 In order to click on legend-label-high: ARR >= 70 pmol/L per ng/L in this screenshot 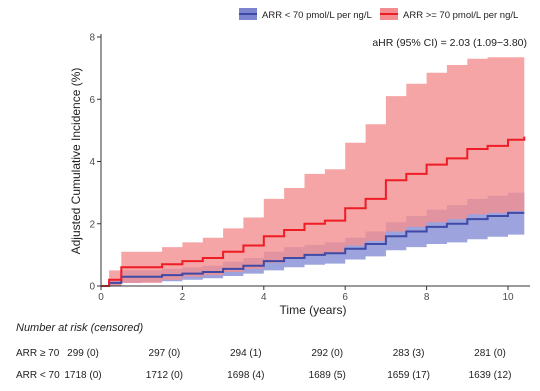, I will do `click(460, 15)`.